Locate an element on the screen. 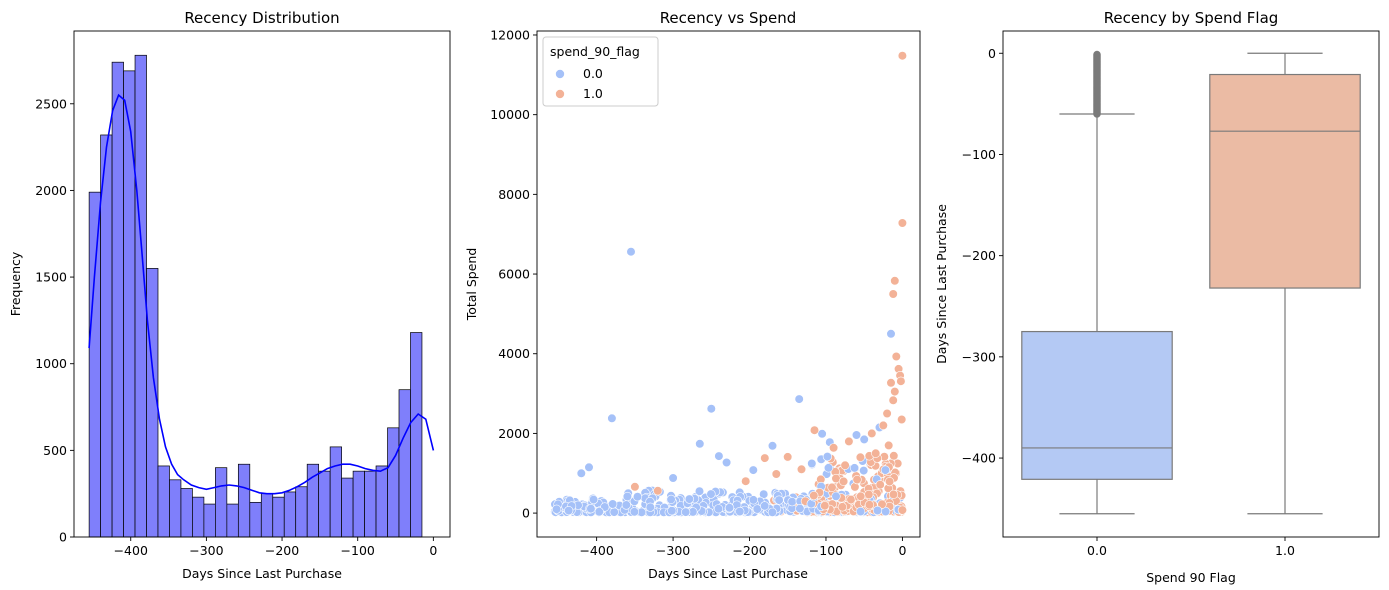 The width and height of the screenshot is (1389, 590). y-ticks: 0 500 1000 1500 2000 2500 is located at coordinates (54, 320).